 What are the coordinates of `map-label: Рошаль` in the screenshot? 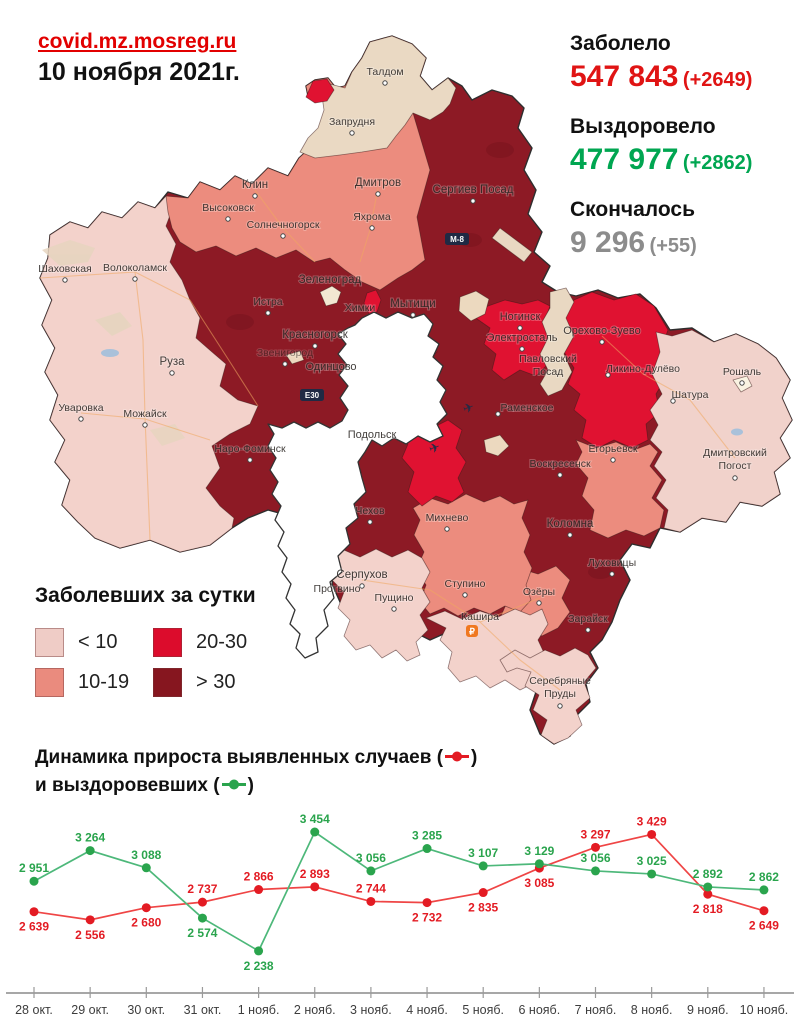 It's located at (742, 372).